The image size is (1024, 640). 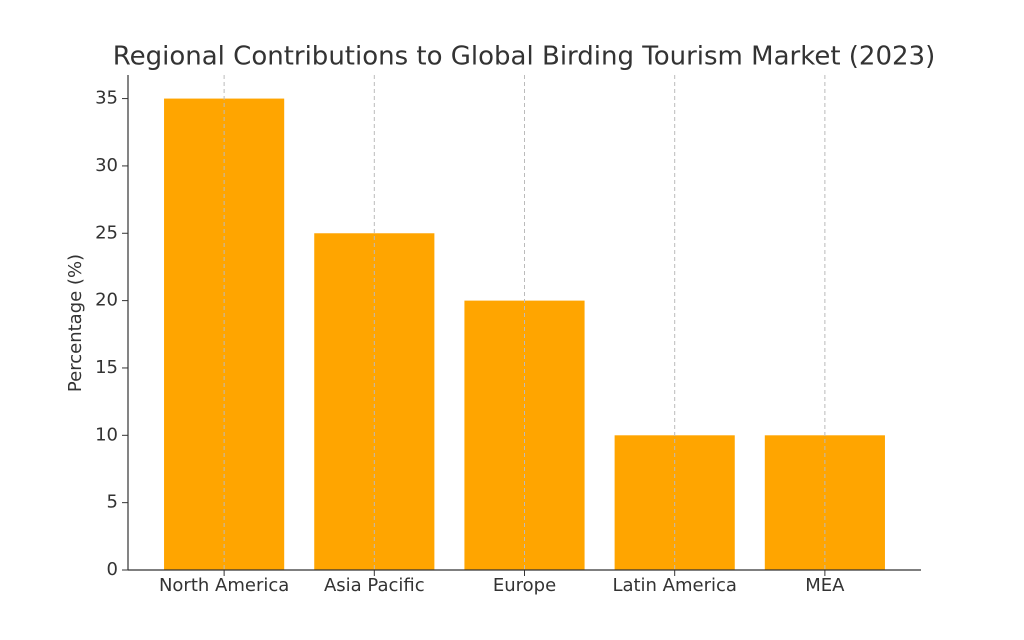 What do you see at coordinates (106, 367) in the screenshot?
I see `y-tick-label: 15` at bounding box center [106, 367].